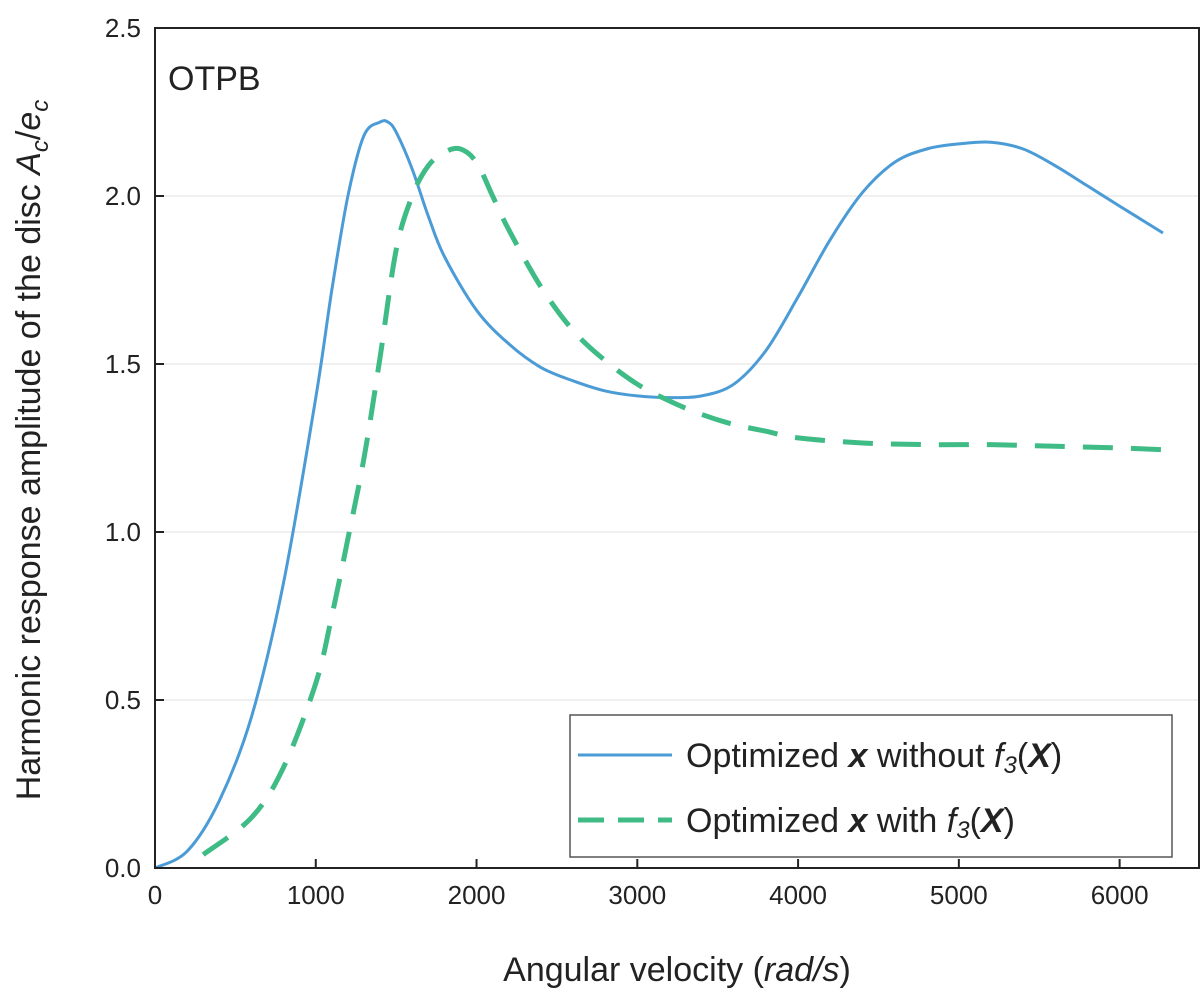 This screenshot has height=992, width=1200. What do you see at coordinates (123, 532) in the screenshot?
I see `y-tick-label: 1.0` at bounding box center [123, 532].